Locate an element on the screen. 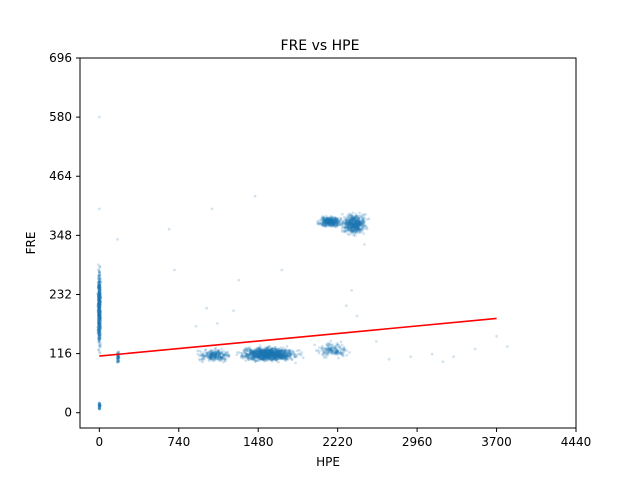 This screenshot has width=640, height=480. x-tick-label: 0 is located at coordinates (100, 442).